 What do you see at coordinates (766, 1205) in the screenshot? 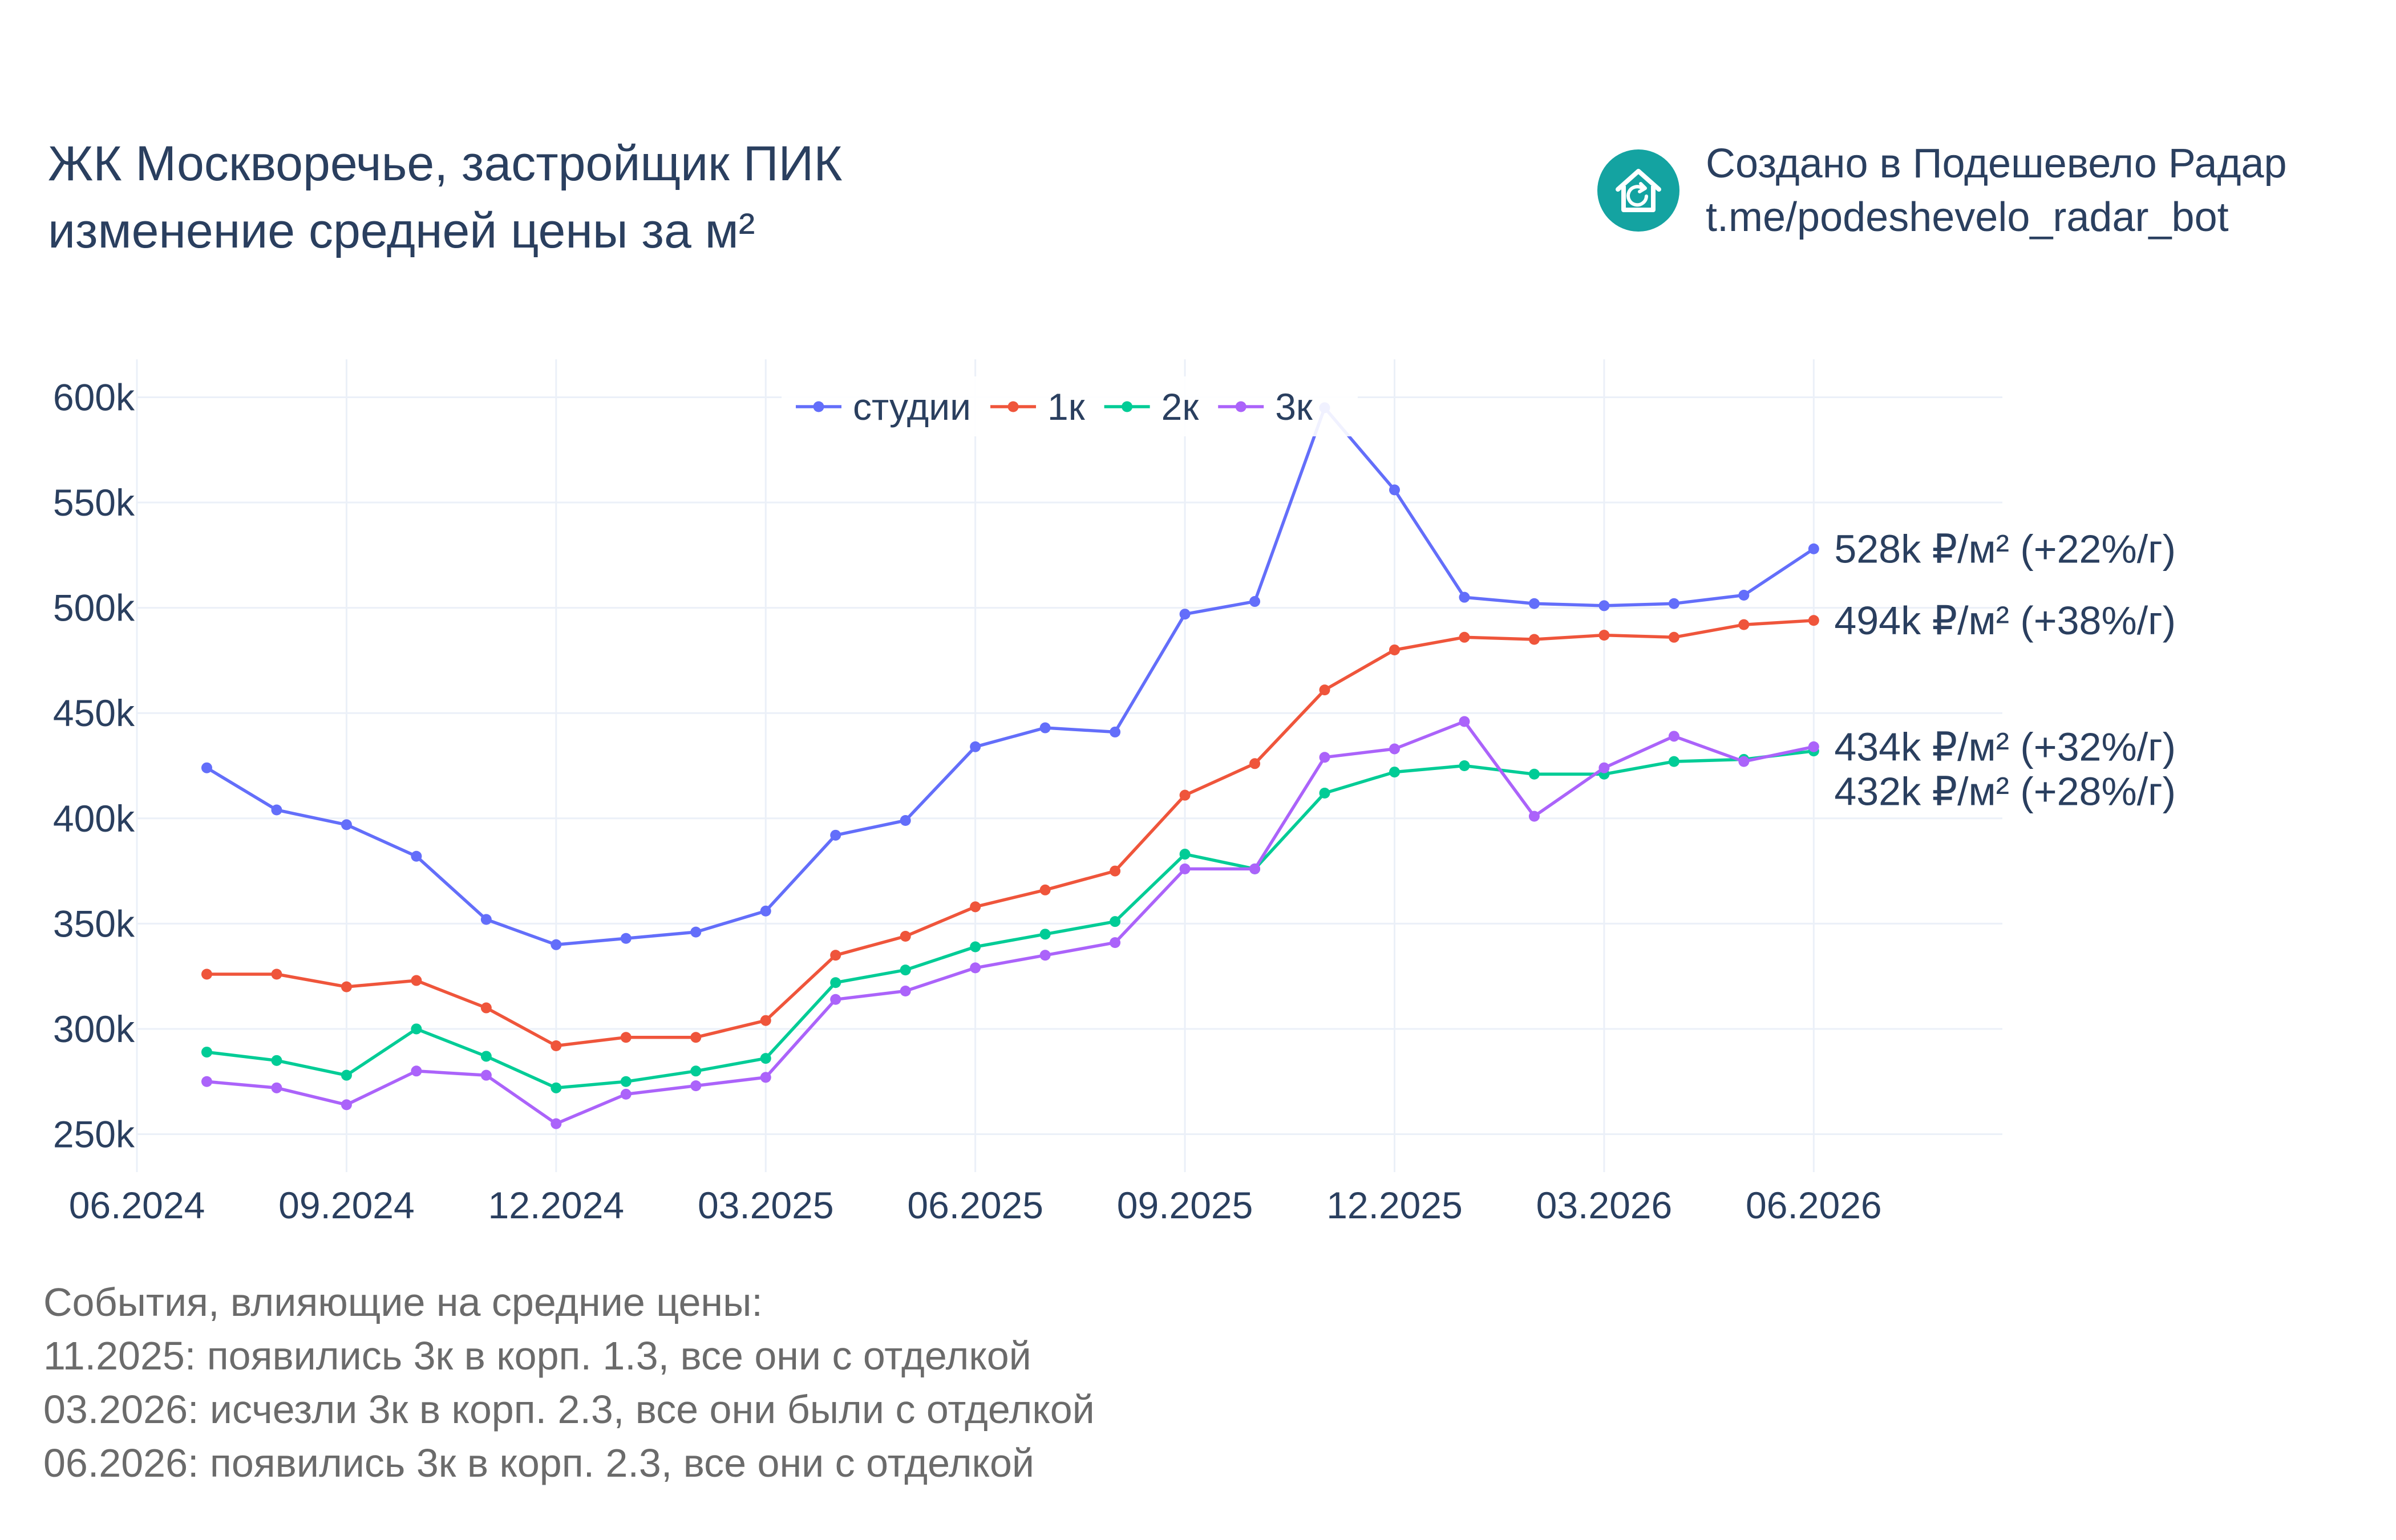
I see `x-tick-label: 03.2025` at bounding box center [766, 1205].